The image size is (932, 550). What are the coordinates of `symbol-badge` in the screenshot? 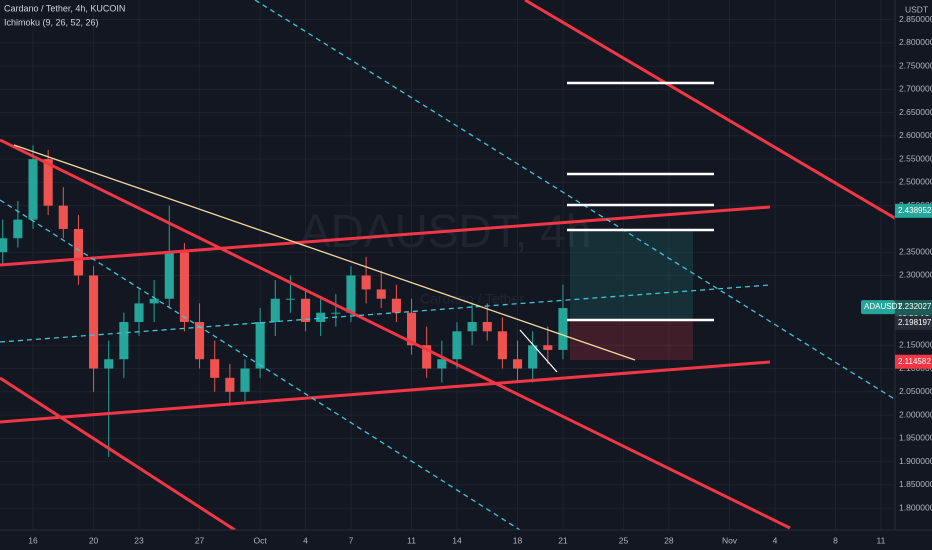 It's located at (878, 307).